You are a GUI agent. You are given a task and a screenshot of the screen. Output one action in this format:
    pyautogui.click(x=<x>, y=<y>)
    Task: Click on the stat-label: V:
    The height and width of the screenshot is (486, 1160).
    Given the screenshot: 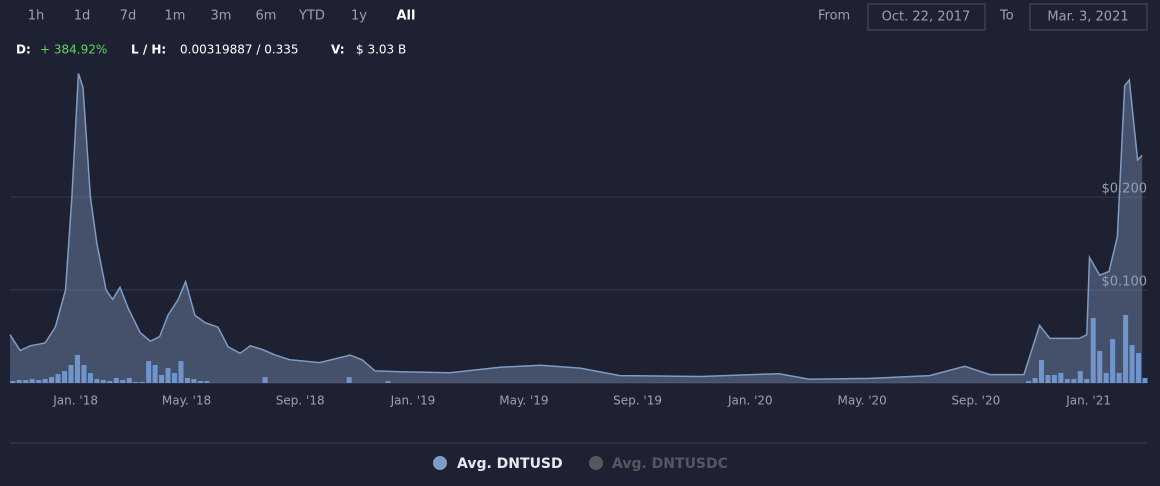 What is the action you would take?
    pyautogui.click(x=338, y=50)
    